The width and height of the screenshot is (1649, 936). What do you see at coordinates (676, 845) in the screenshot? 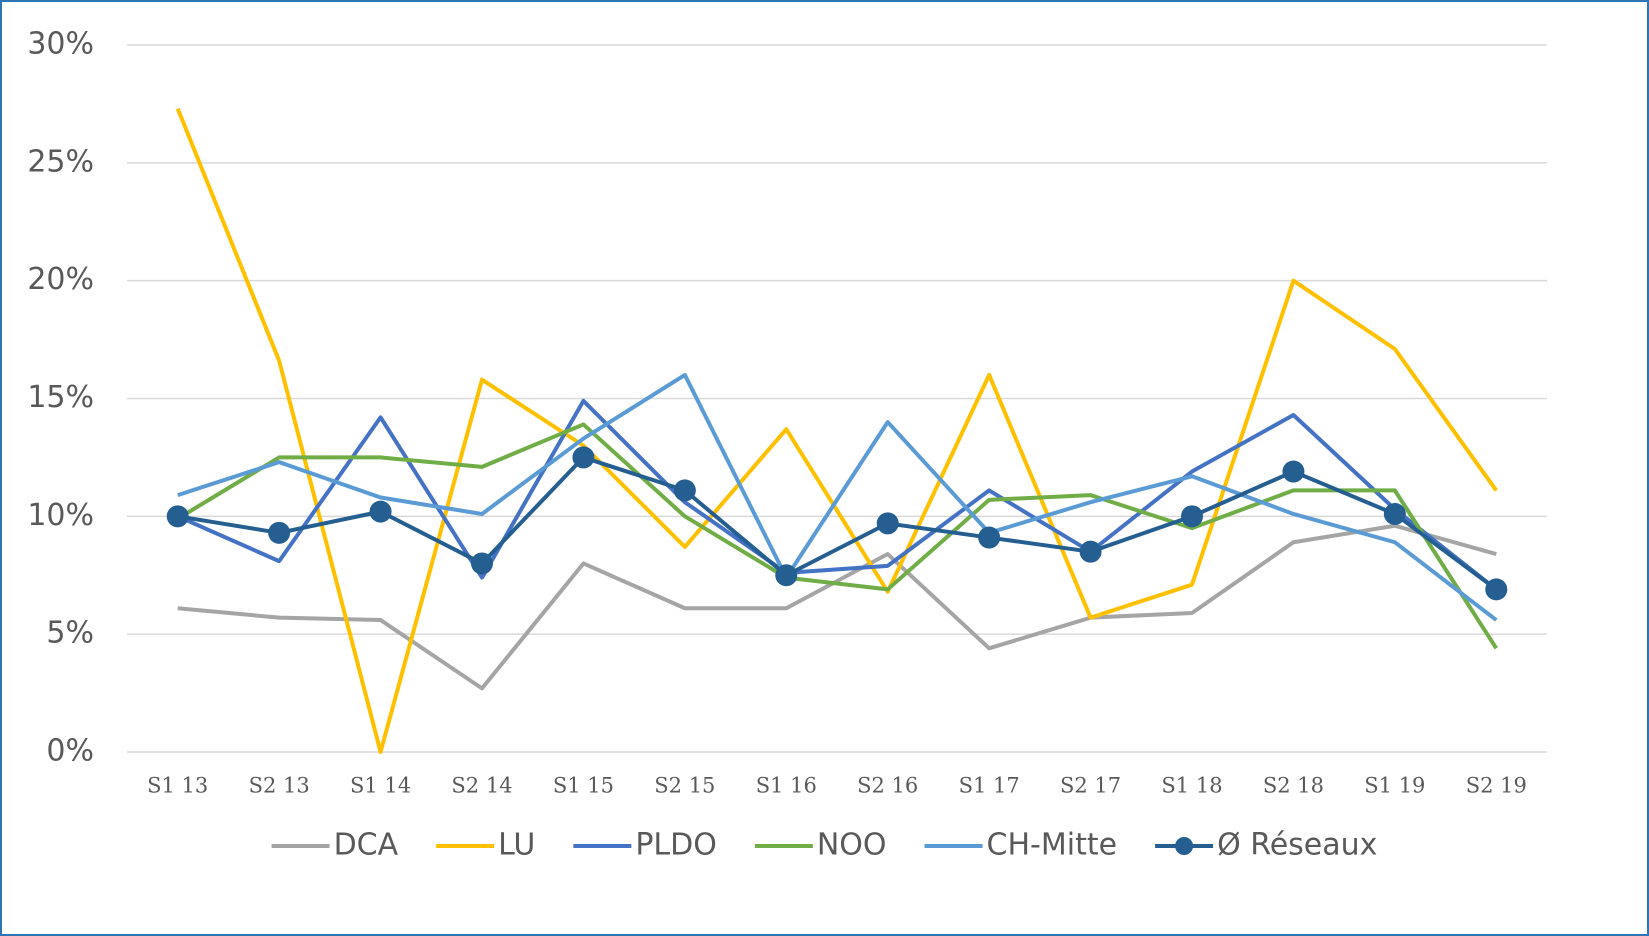
I see `legend-label: PLDO` at bounding box center [676, 845].